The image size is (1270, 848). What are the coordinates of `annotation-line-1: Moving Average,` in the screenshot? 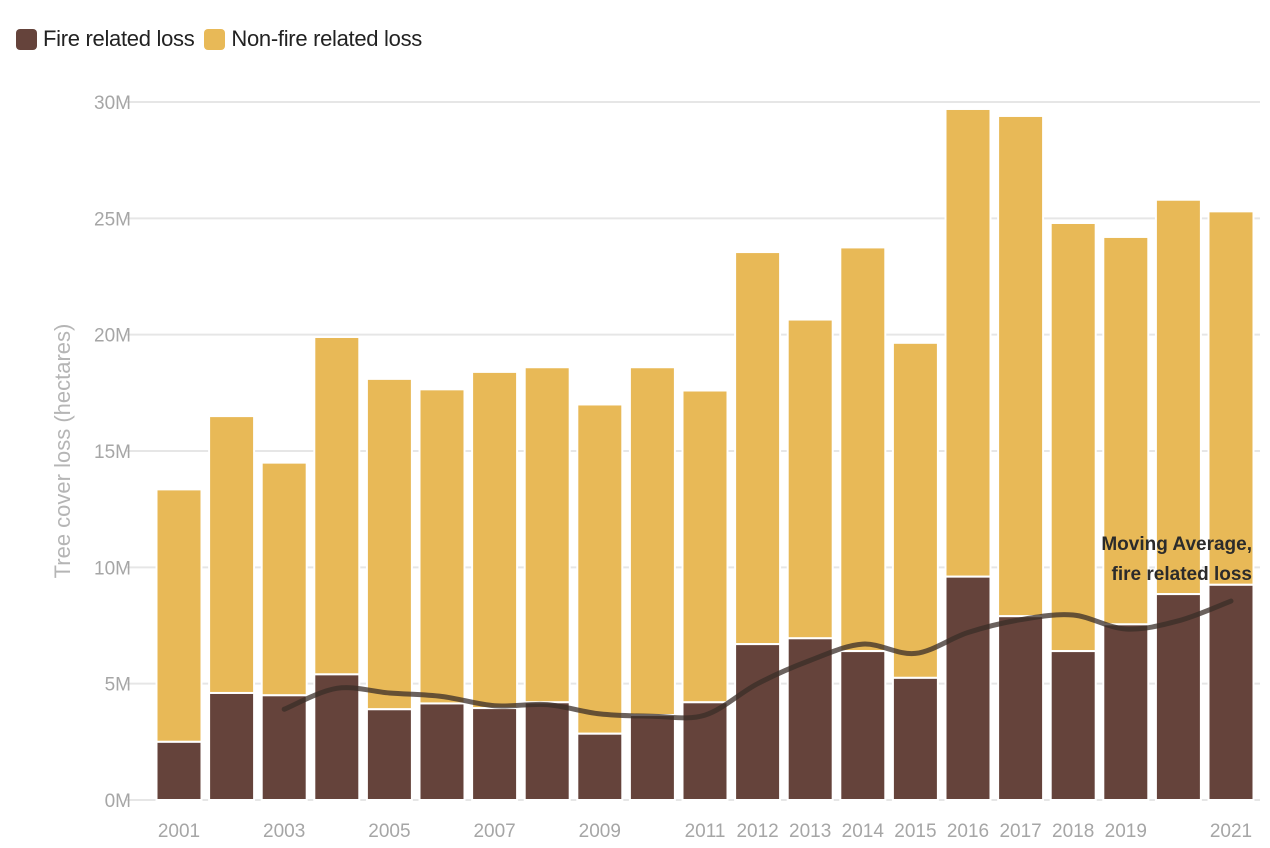 It's located at (1176, 544).